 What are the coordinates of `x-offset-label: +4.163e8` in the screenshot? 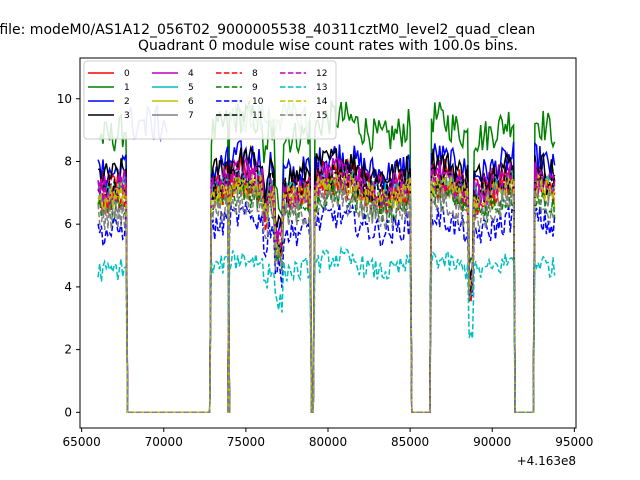 It's located at (546, 461).